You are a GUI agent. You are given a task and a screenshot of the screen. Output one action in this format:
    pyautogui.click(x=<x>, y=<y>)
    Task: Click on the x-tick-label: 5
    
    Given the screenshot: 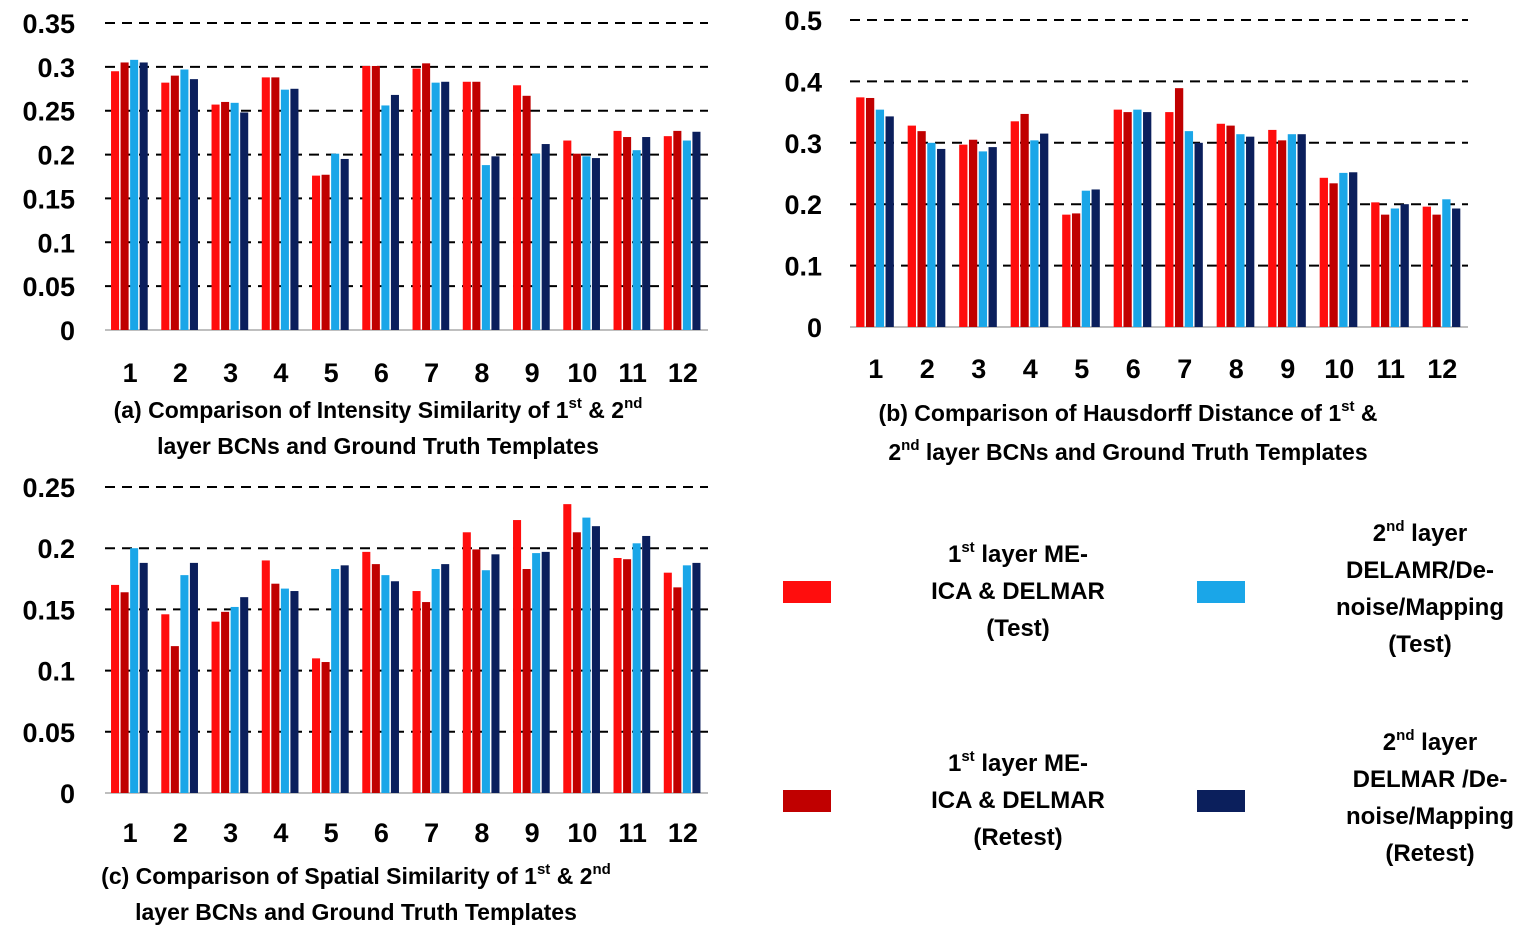 What is the action you would take?
    pyautogui.click(x=331, y=373)
    